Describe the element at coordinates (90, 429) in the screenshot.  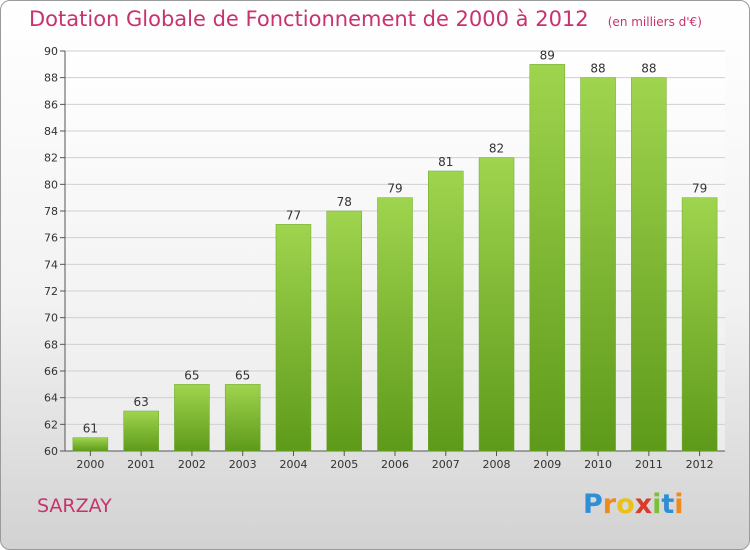
I see `data-label: 61` at that location.